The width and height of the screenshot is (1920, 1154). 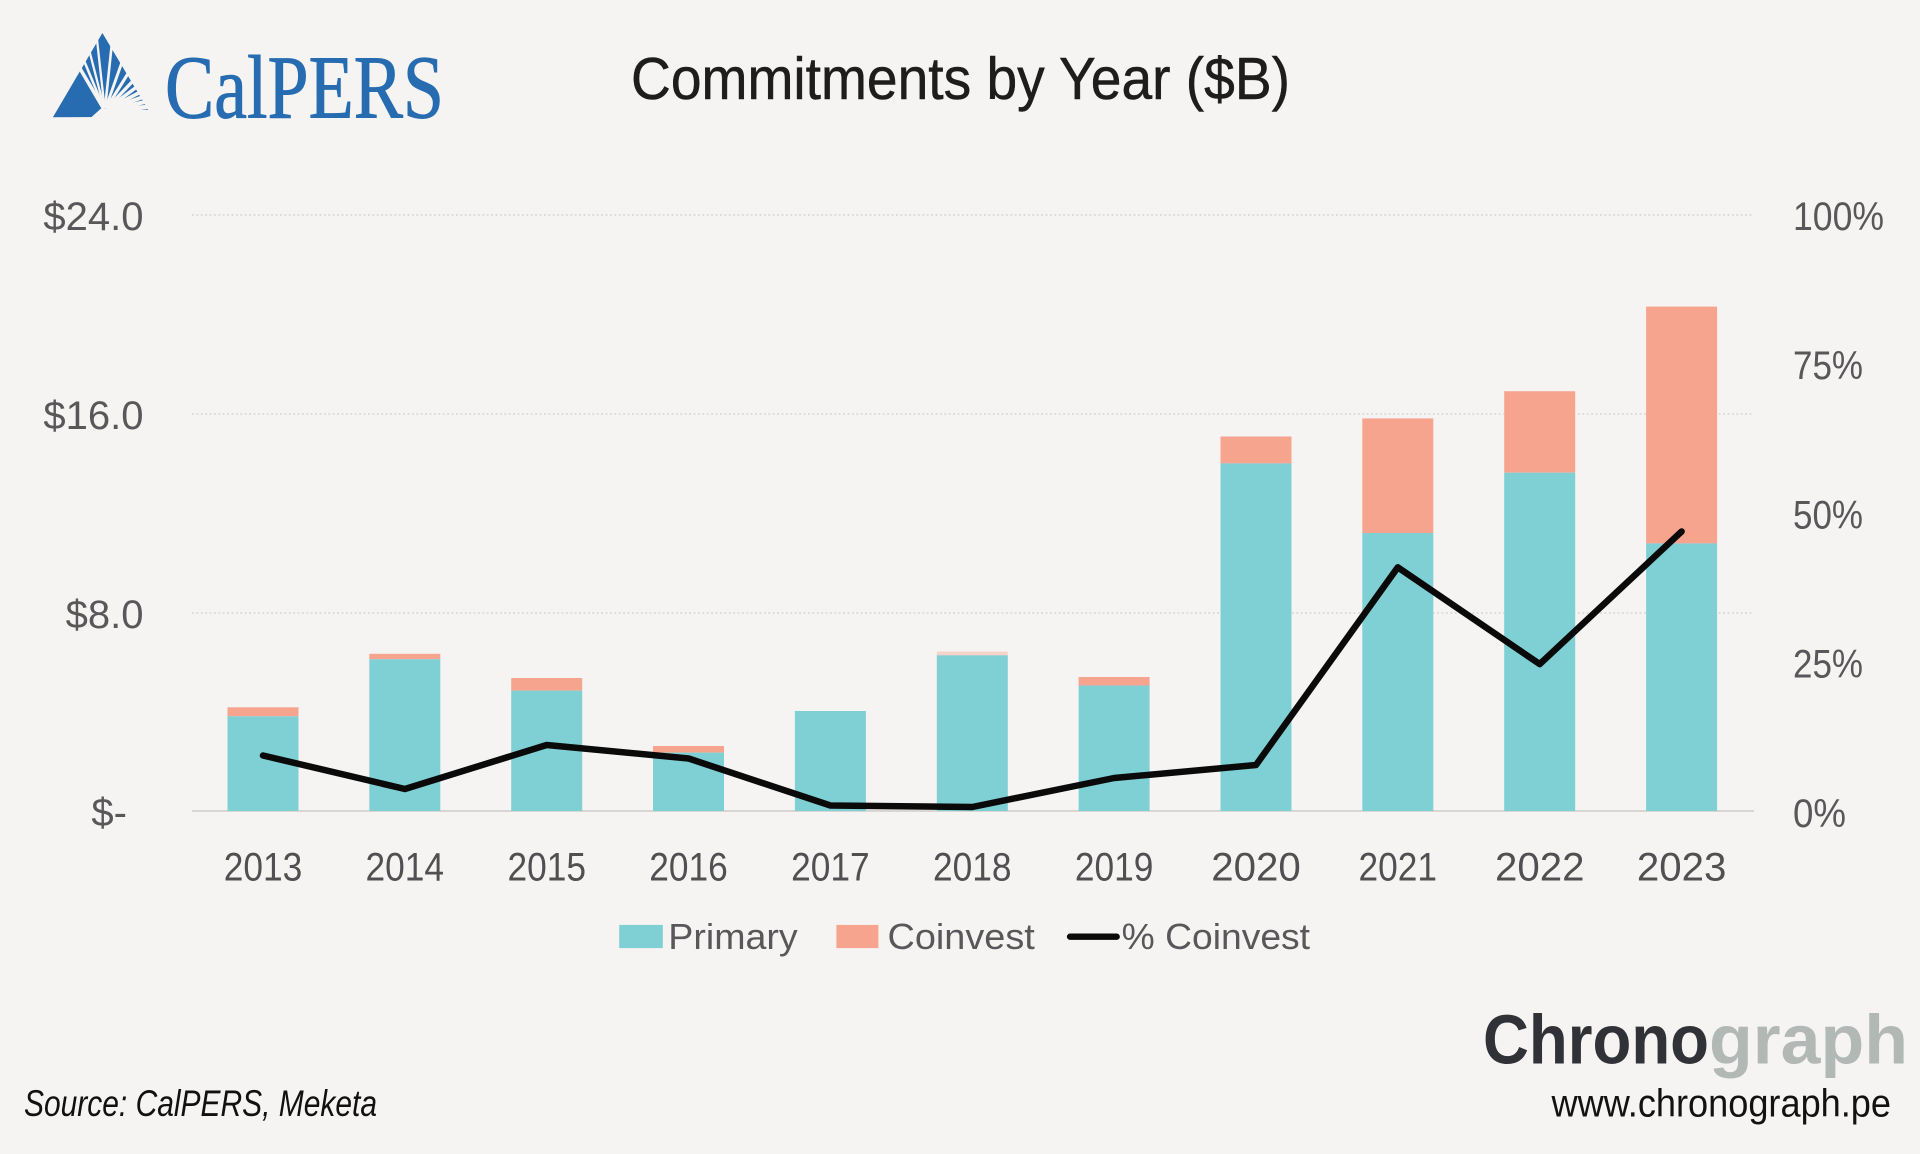 I want to click on svg-text: 25%, so click(x=1828, y=665).